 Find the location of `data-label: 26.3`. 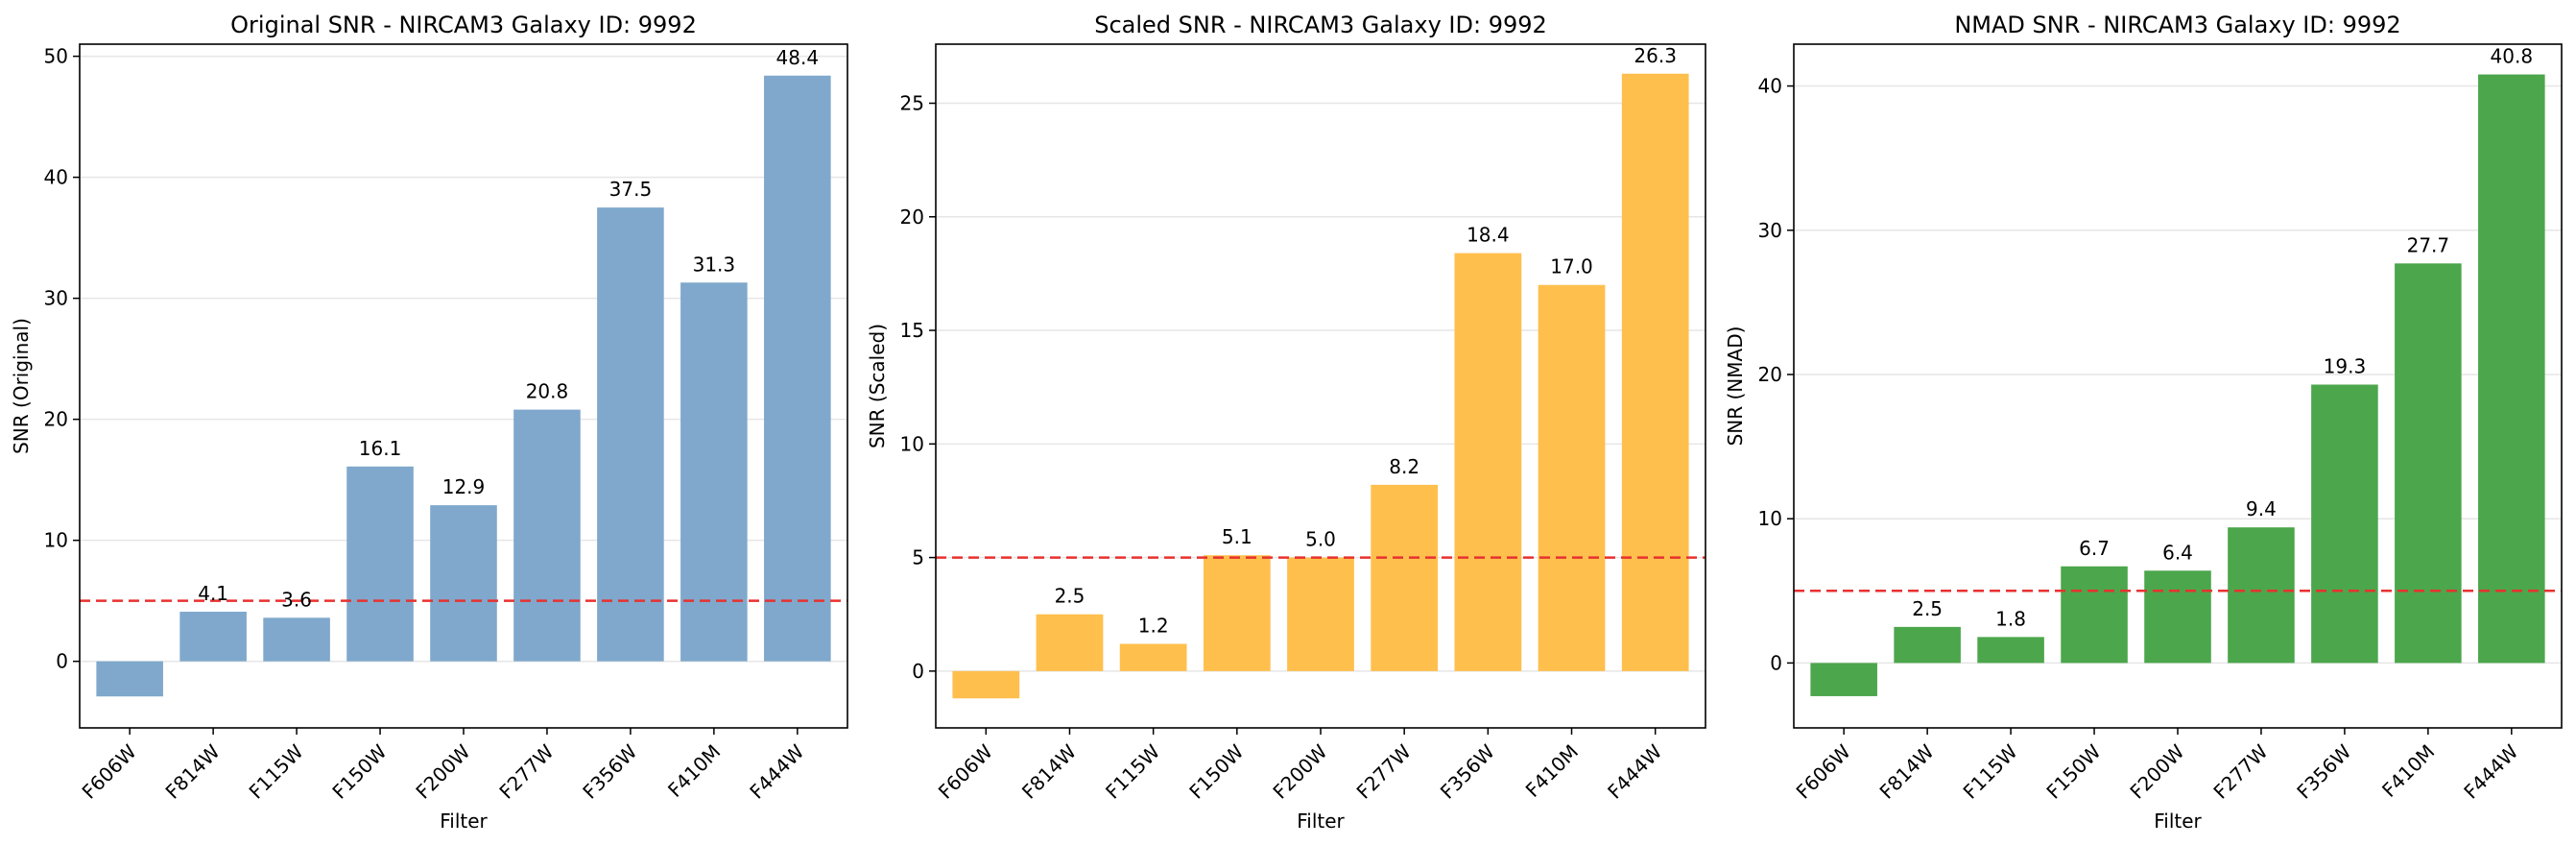

data-label: 26.3 is located at coordinates (1655, 55).